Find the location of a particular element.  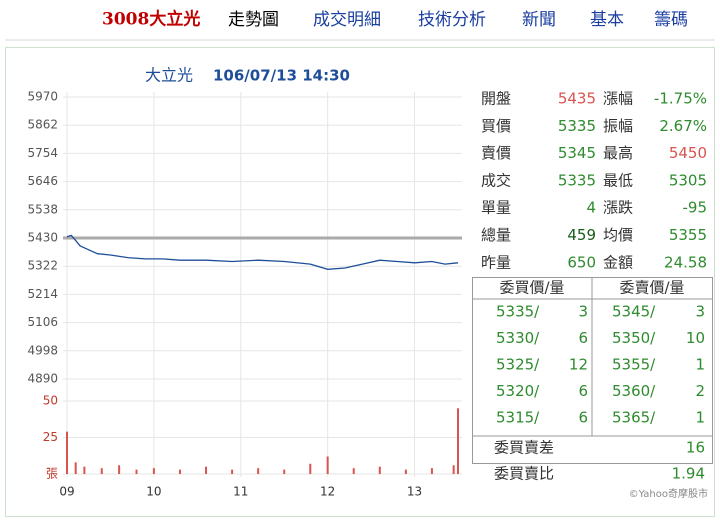

order-qty: 2 is located at coordinates (700, 391).